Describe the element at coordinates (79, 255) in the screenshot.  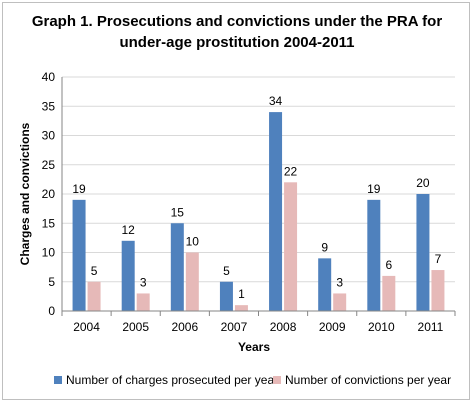
I see `bar-charges-2004` at that location.